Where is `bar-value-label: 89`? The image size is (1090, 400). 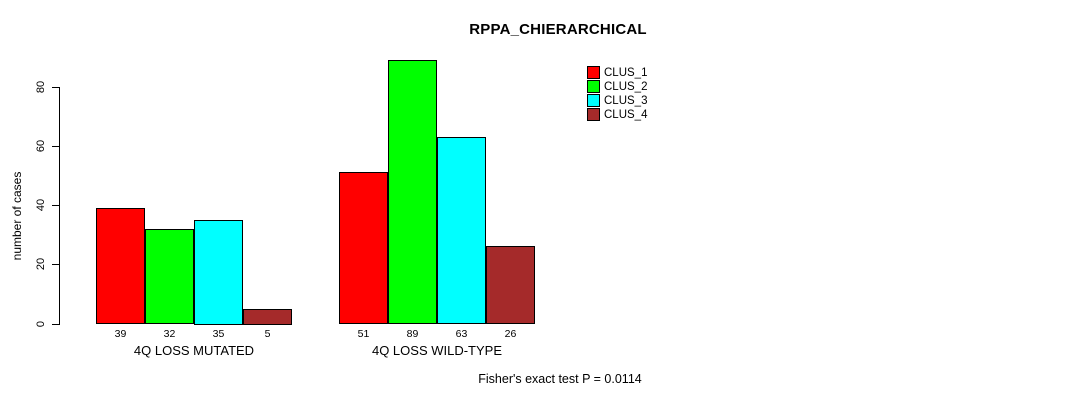 bar-value-label: 89 is located at coordinates (412, 334).